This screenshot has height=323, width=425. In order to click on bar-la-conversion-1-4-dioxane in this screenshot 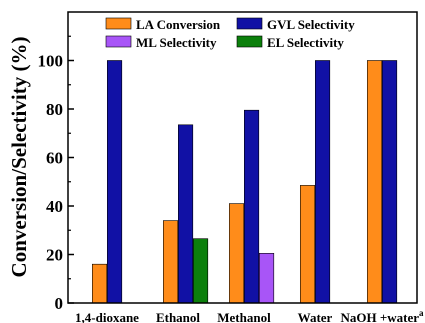, I will do `click(100, 283)`.